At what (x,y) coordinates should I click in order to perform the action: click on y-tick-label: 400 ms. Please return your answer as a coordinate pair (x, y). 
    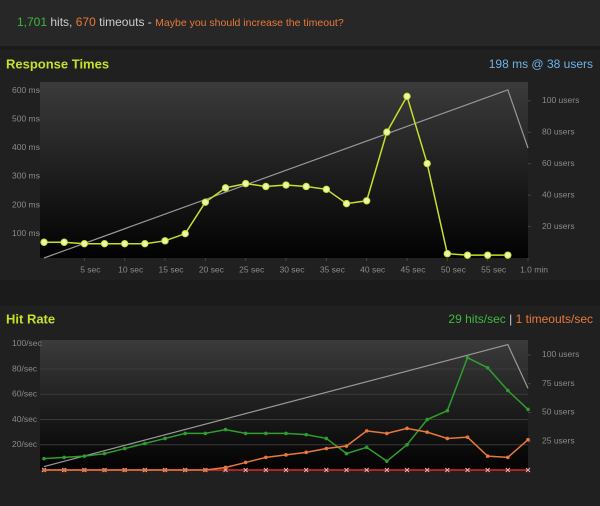
    Looking at the image, I should click on (26, 147).